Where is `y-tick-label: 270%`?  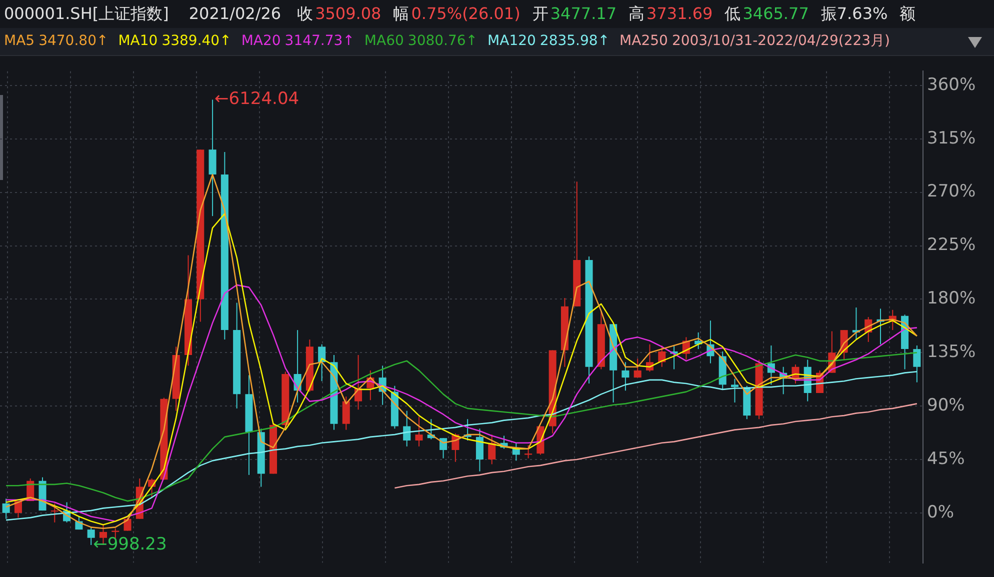
y-tick-label: 270% is located at coordinates (951, 192).